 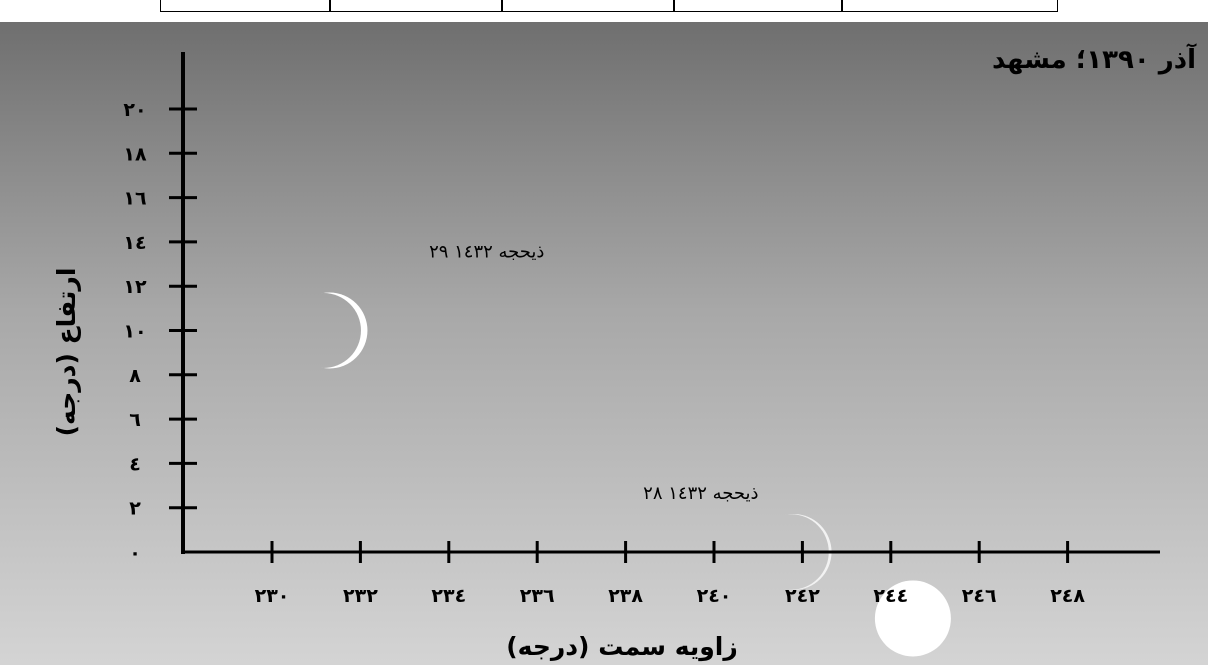 I want to click on y-tick-label: ۲۰, so click(x=134, y=110).